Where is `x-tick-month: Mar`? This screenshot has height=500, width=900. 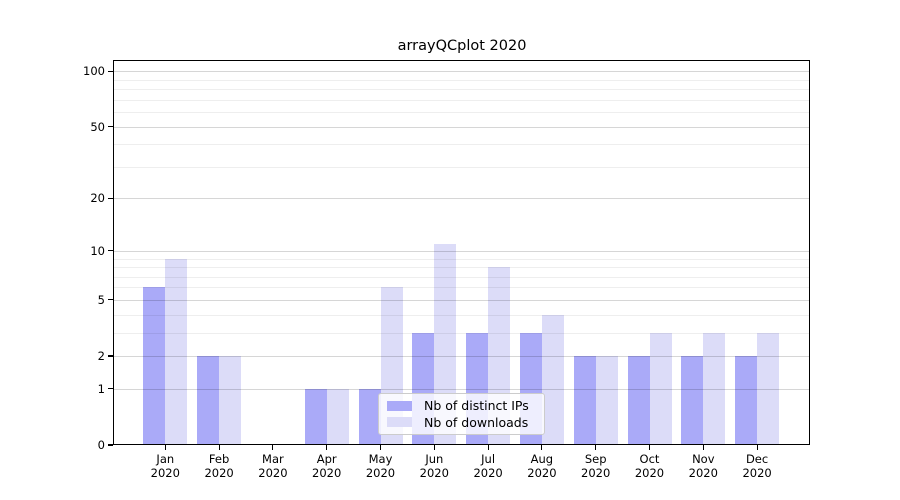
x-tick-month: Mar is located at coordinates (273, 459).